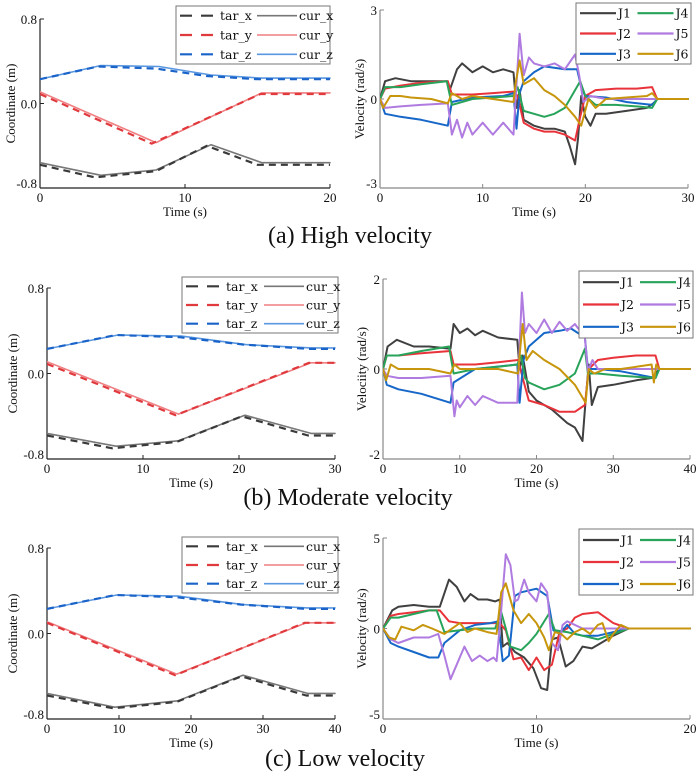  What do you see at coordinates (345, 759) in the screenshot?
I see `caption-c: (c) Low velocity` at bounding box center [345, 759].